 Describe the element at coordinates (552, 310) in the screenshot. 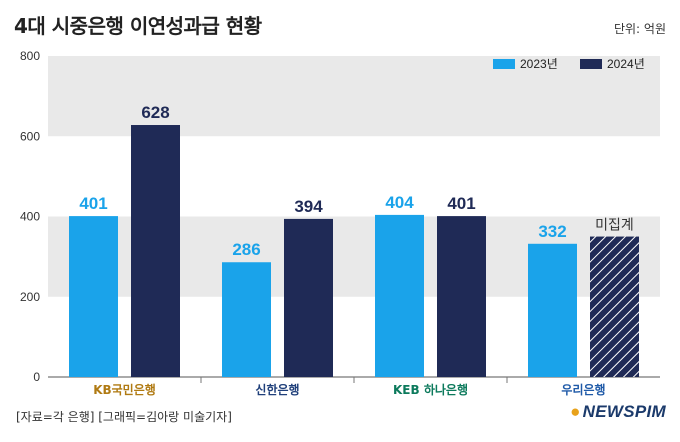

I see `bar-2023년-3` at that location.